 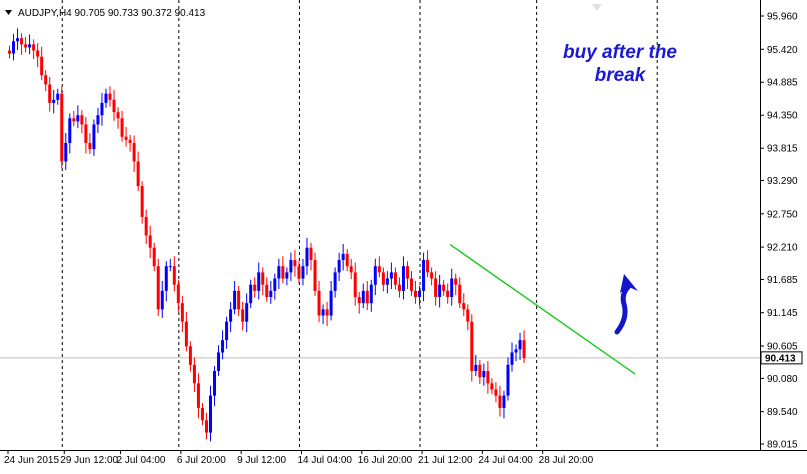 I want to click on up-arrow-icon, so click(x=626, y=304).